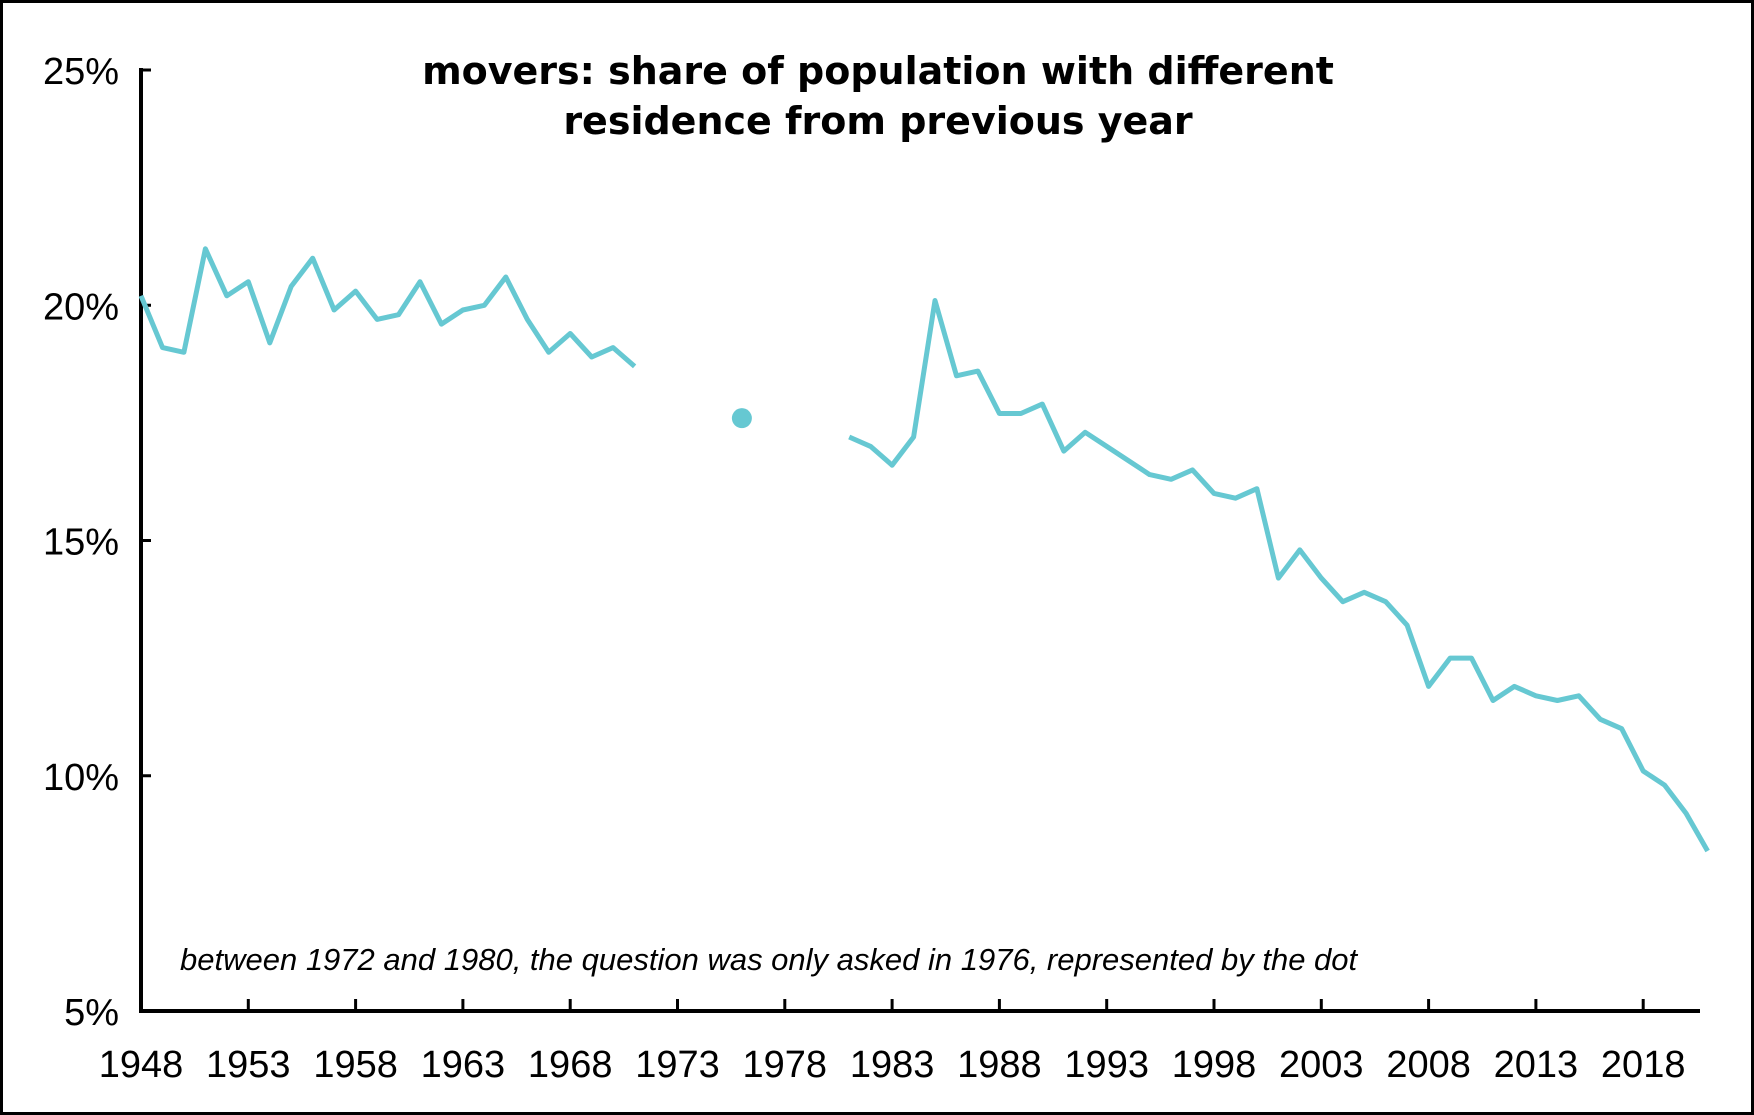 This screenshot has width=1754, height=1115. I want to click on x-tick-label: 2018, so click(1643, 1065).